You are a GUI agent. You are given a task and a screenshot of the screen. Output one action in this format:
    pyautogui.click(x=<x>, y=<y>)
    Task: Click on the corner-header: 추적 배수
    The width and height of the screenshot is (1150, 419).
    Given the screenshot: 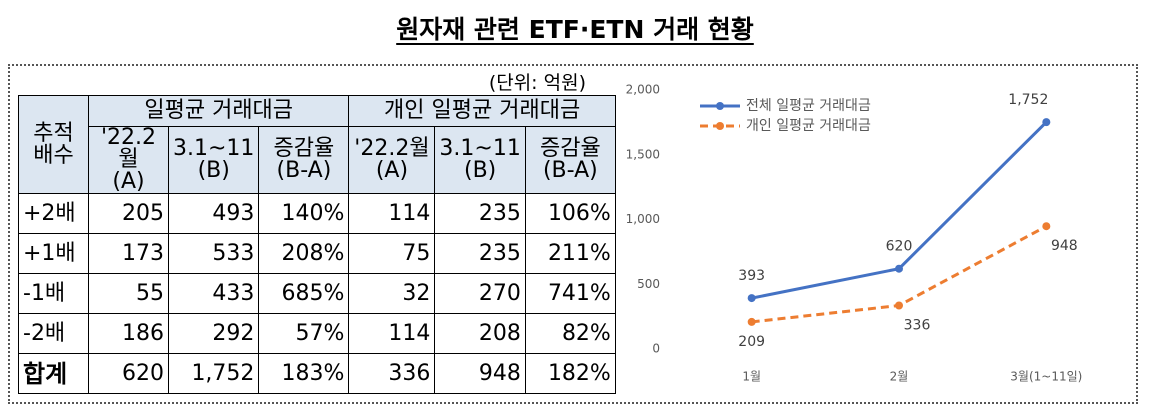 What is the action you would take?
    pyautogui.click(x=53, y=144)
    